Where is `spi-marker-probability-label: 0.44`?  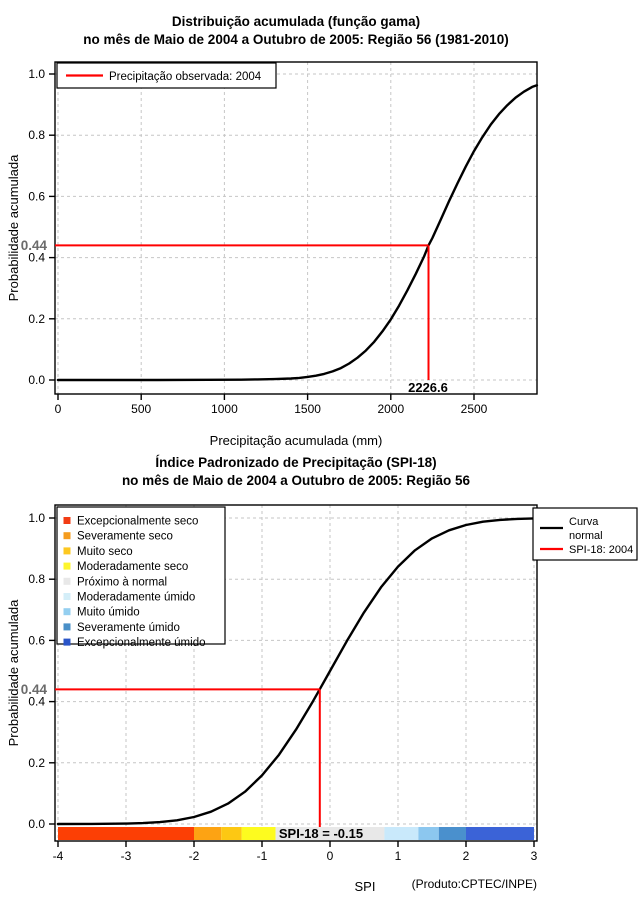 spi-marker-probability-label: 0.44 is located at coordinates (34, 689).